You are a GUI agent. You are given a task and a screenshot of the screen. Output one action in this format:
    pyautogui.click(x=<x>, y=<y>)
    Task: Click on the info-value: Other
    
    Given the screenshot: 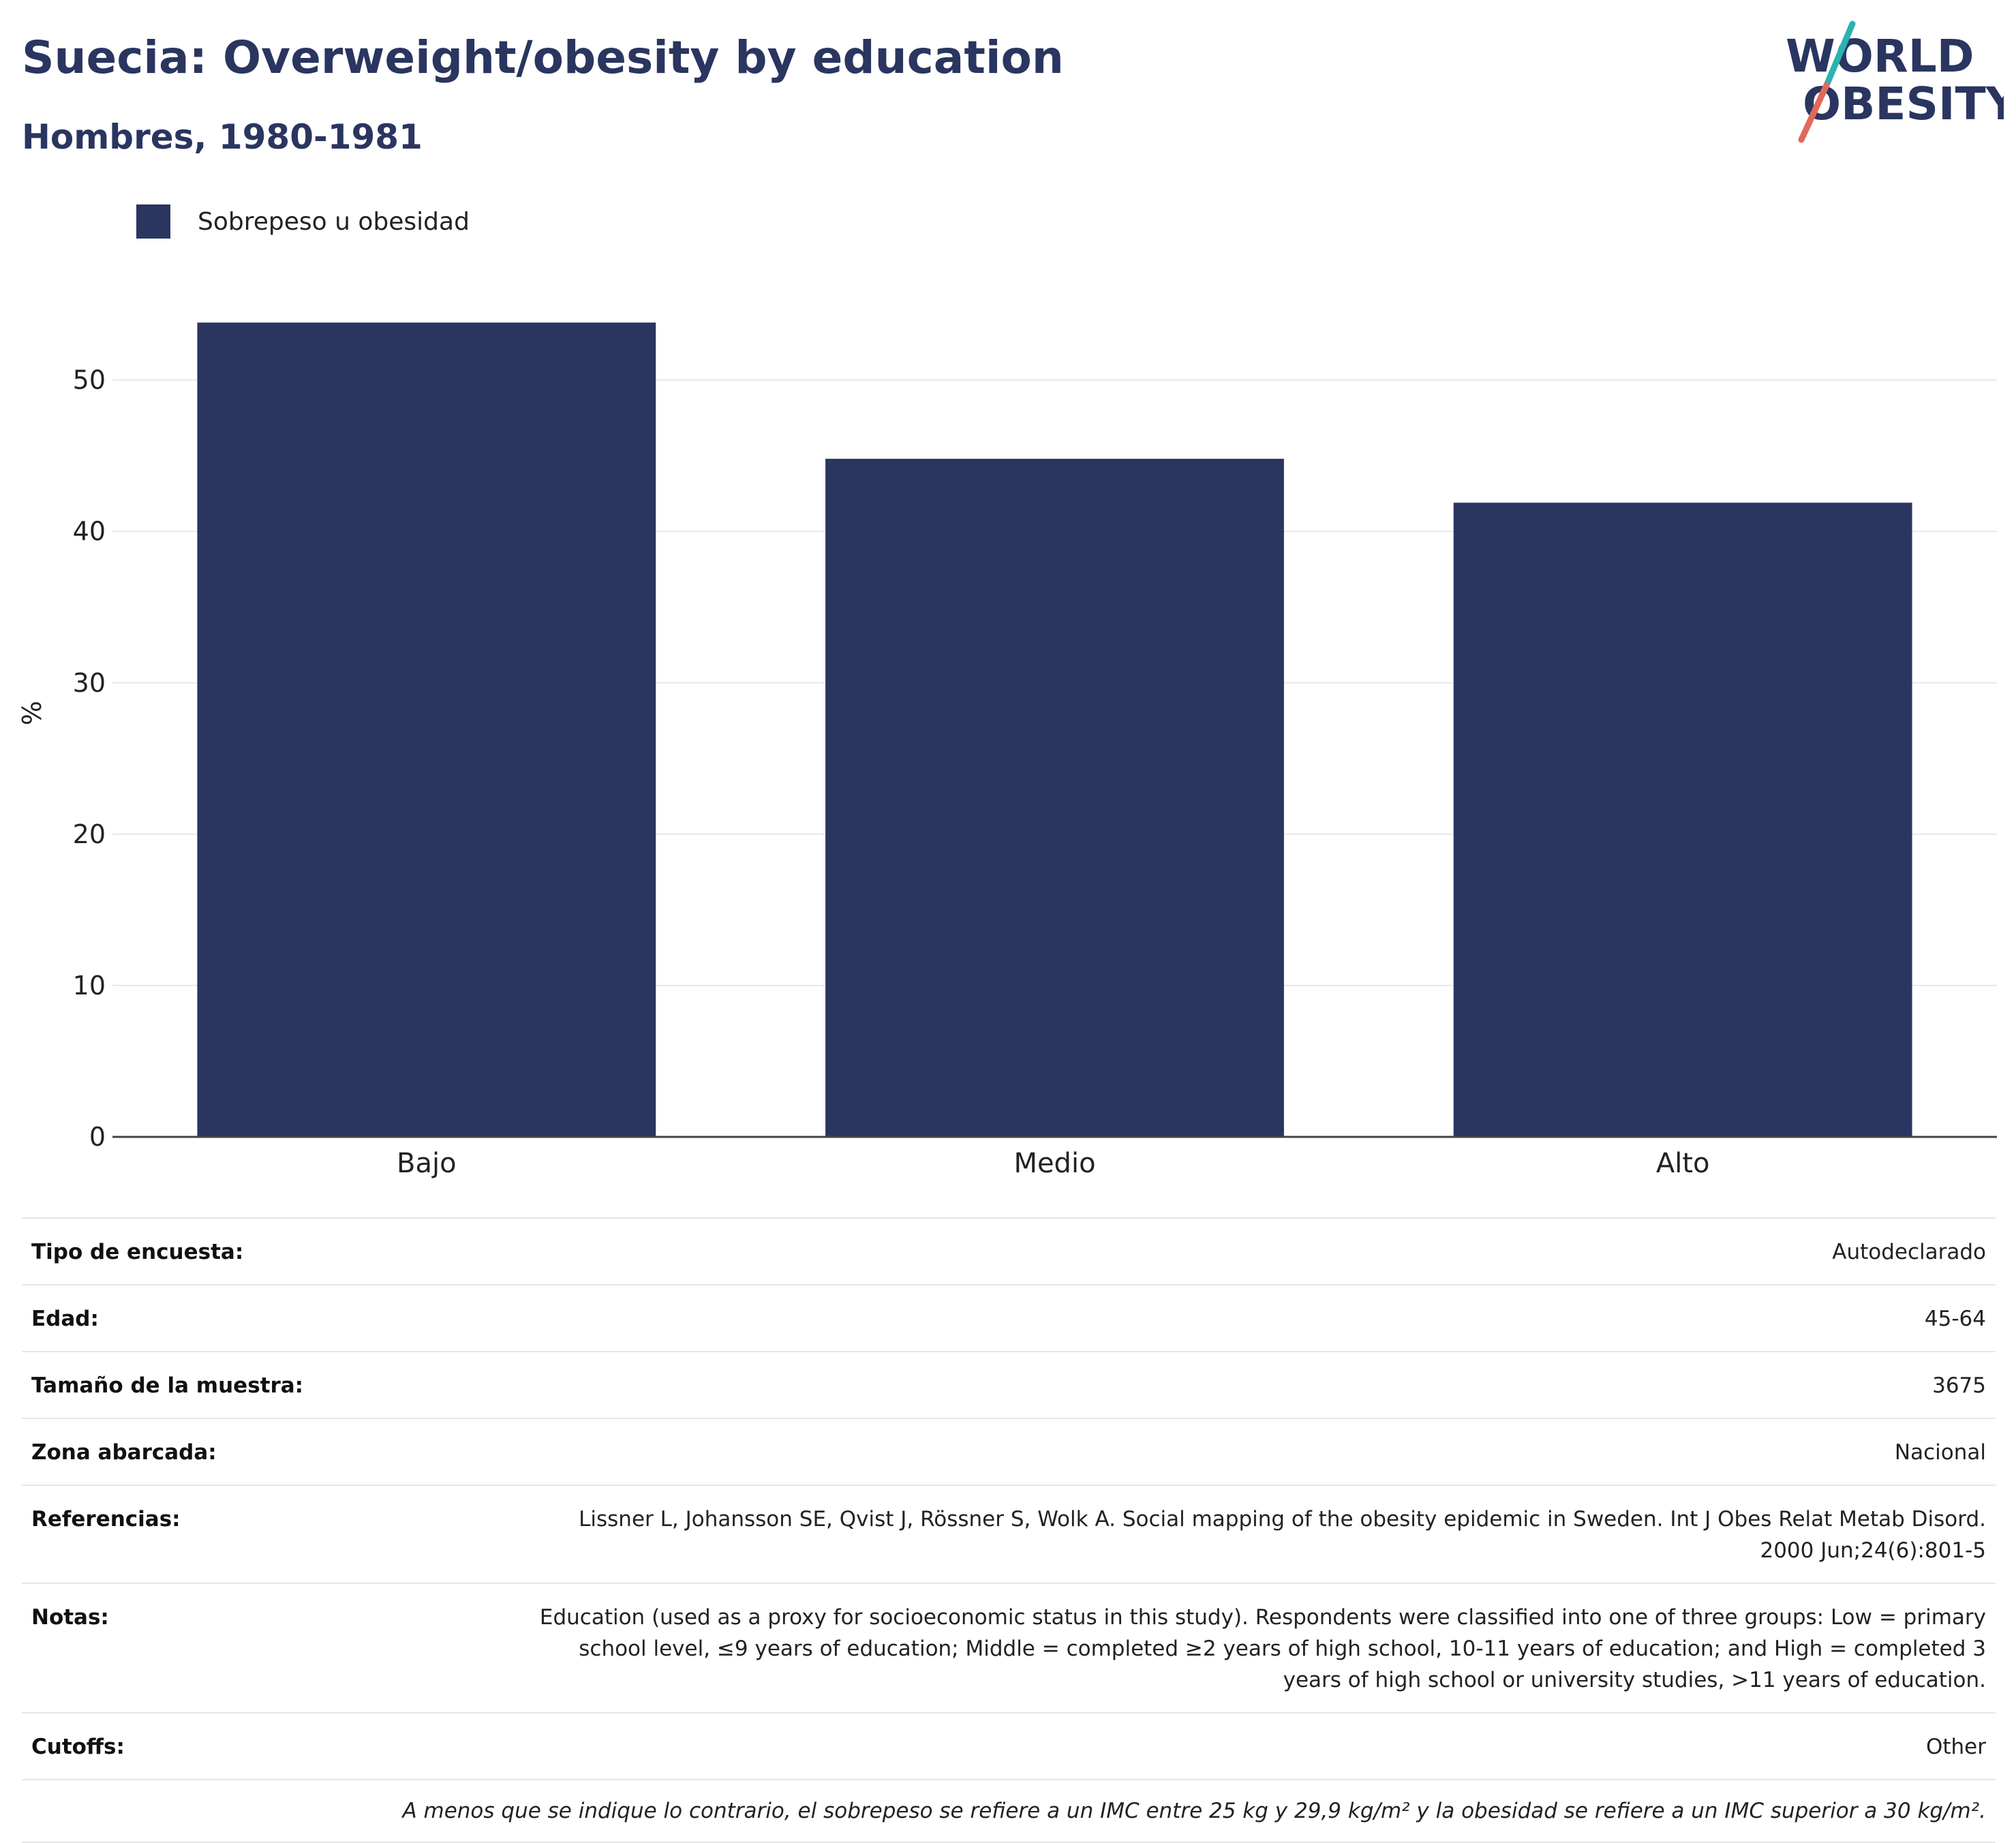 What is the action you would take?
    pyautogui.click(x=1955, y=1747)
    